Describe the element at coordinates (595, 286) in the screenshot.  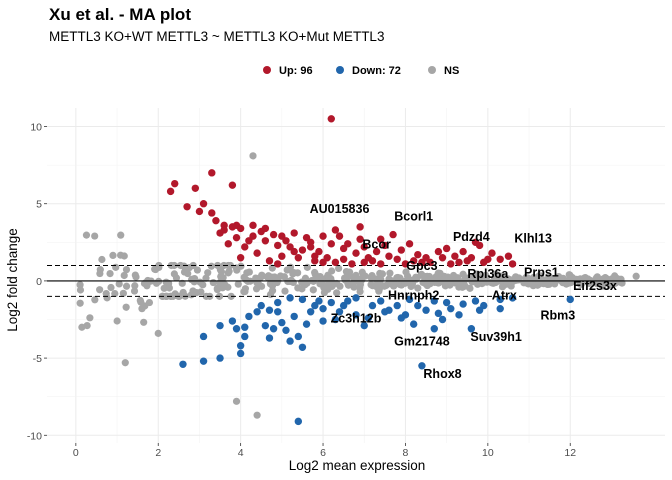
I see `gene-label: Eif2s3x` at that location.